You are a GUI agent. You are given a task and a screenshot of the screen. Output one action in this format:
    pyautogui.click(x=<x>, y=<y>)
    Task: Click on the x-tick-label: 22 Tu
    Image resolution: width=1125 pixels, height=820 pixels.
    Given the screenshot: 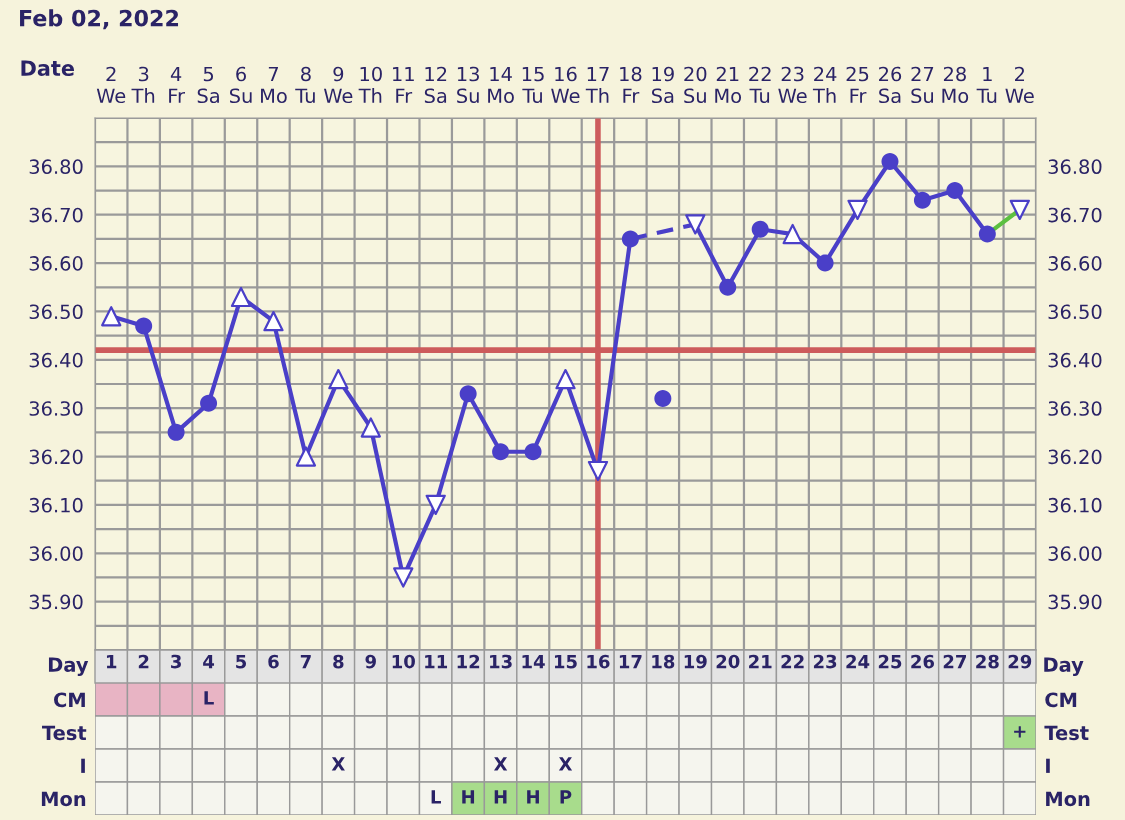 What is the action you would take?
    pyautogui.click(x=760, y=85)
    